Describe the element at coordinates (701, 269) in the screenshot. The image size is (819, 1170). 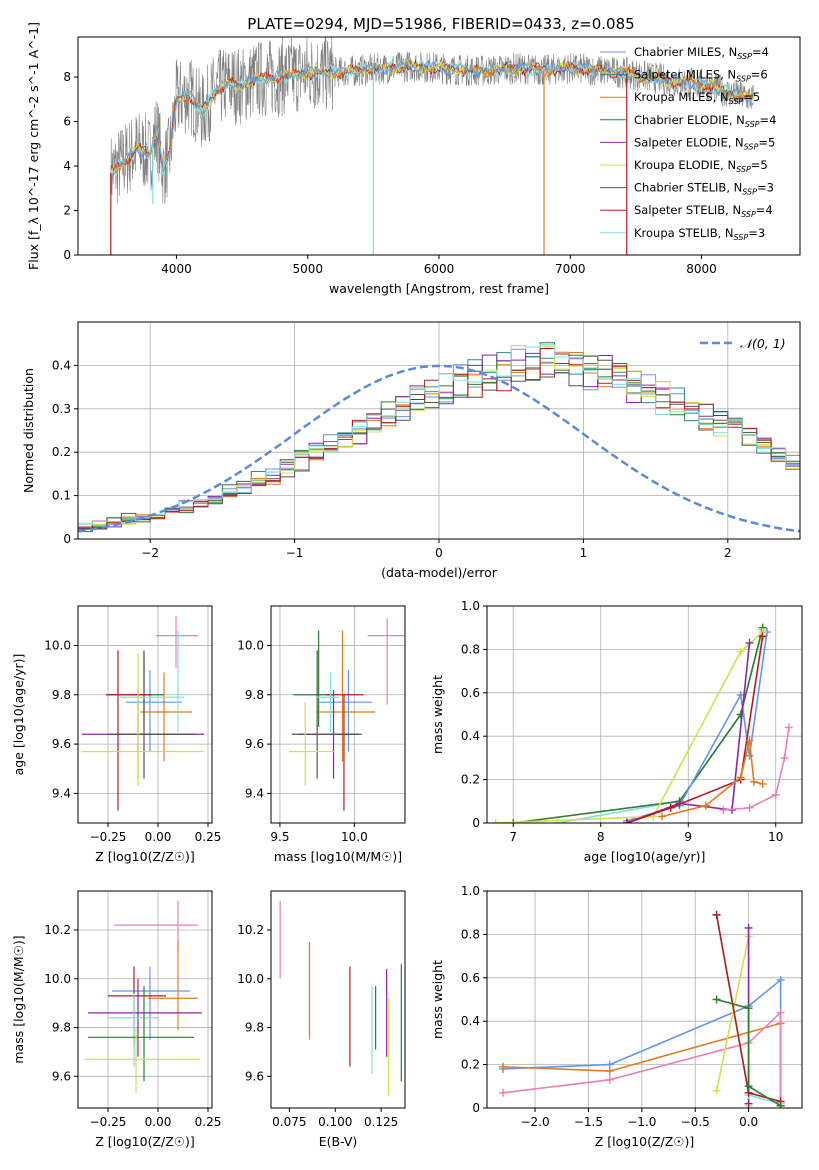
I see `x-tick-label: 8000` at that location.